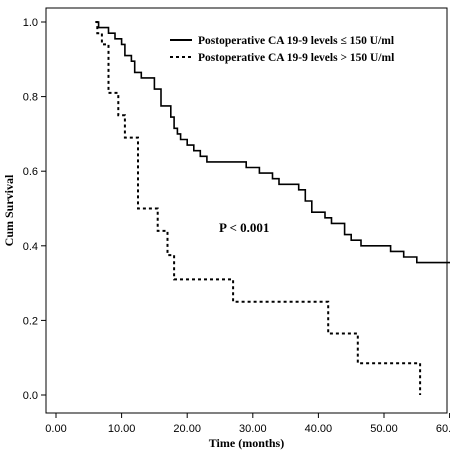 Image resolution: width=450 pixels, height=457 pixels. Describe the element at coordinates (30, 172) in the screenshot. I see `y-tick-label: 0.6` at that location.